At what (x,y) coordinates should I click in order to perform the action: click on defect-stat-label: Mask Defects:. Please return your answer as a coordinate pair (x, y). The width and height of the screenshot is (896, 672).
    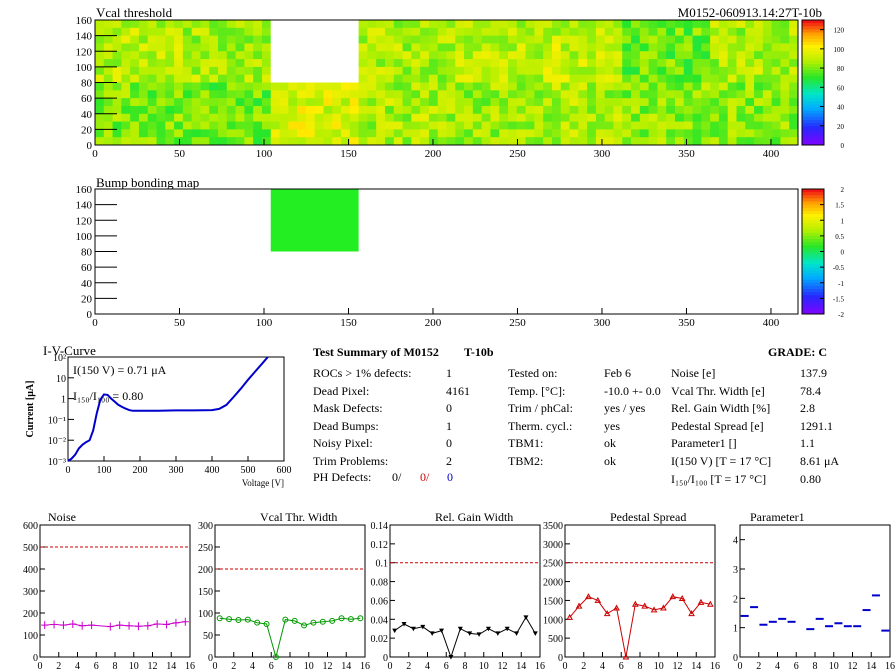
    Looking at the image, I should click on (348, 408).